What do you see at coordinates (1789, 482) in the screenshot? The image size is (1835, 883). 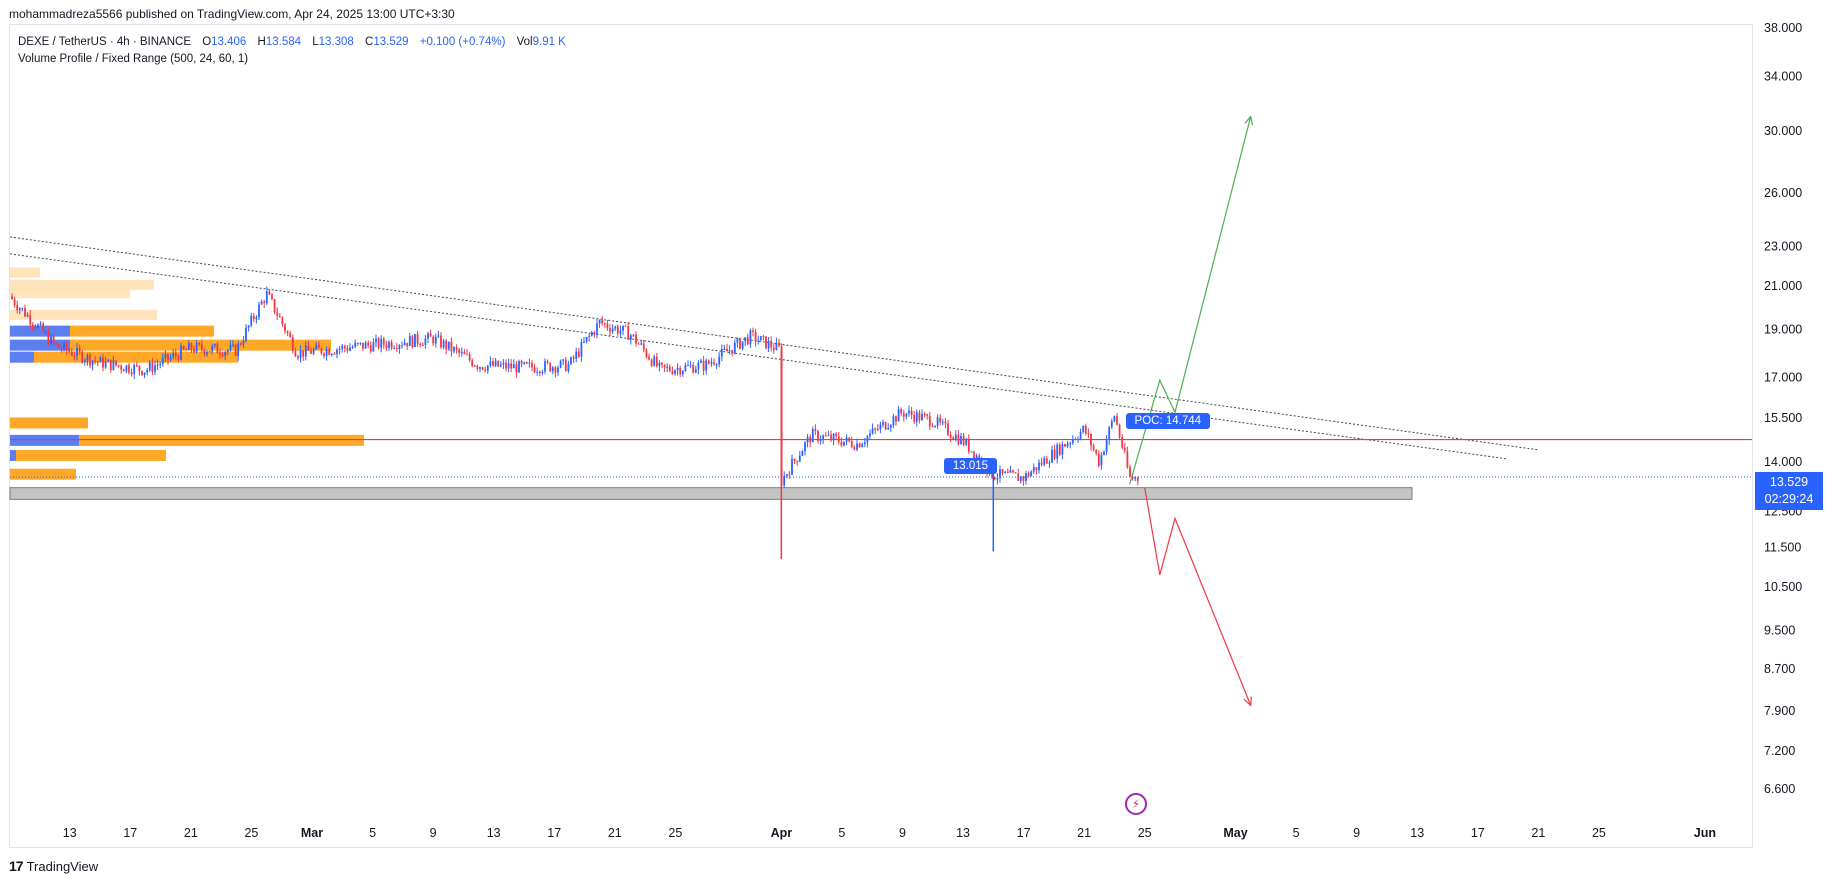 I see `last-price-value: 13.529` at bounding box center [1789, 482].